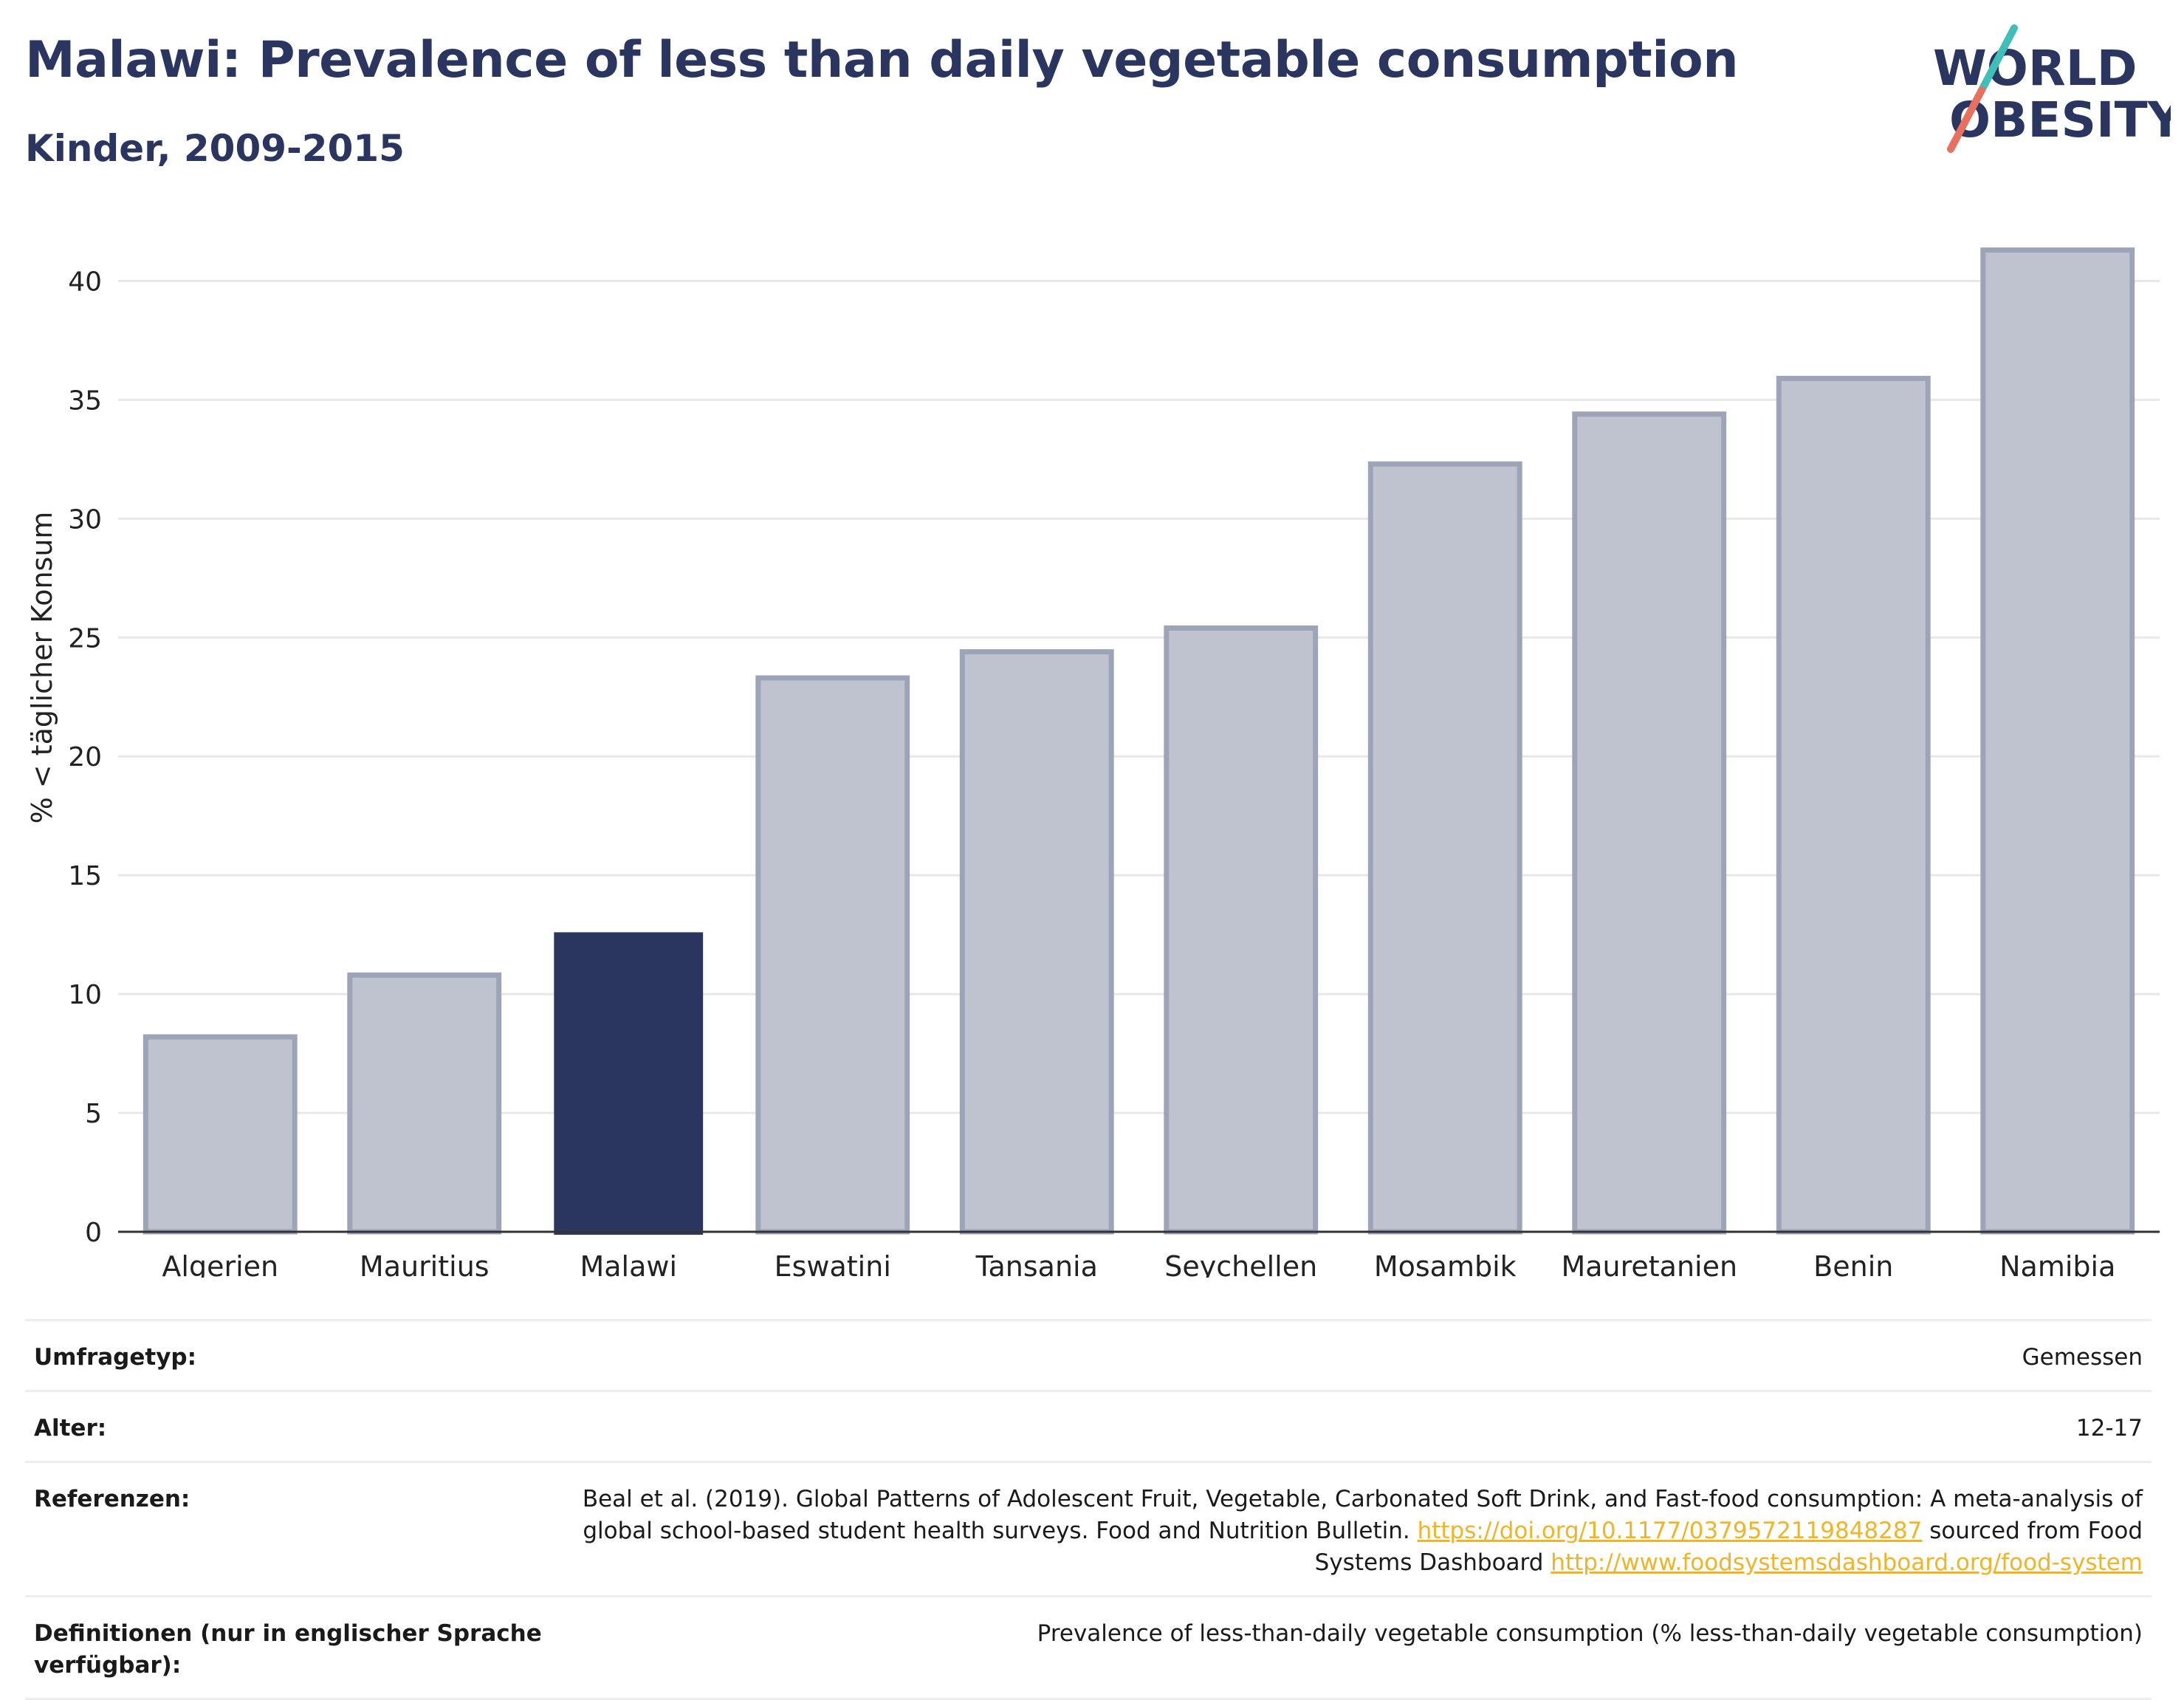 The image size is (2184, 1700). I want to click on y-tick-label: 15, so click(85, 876).